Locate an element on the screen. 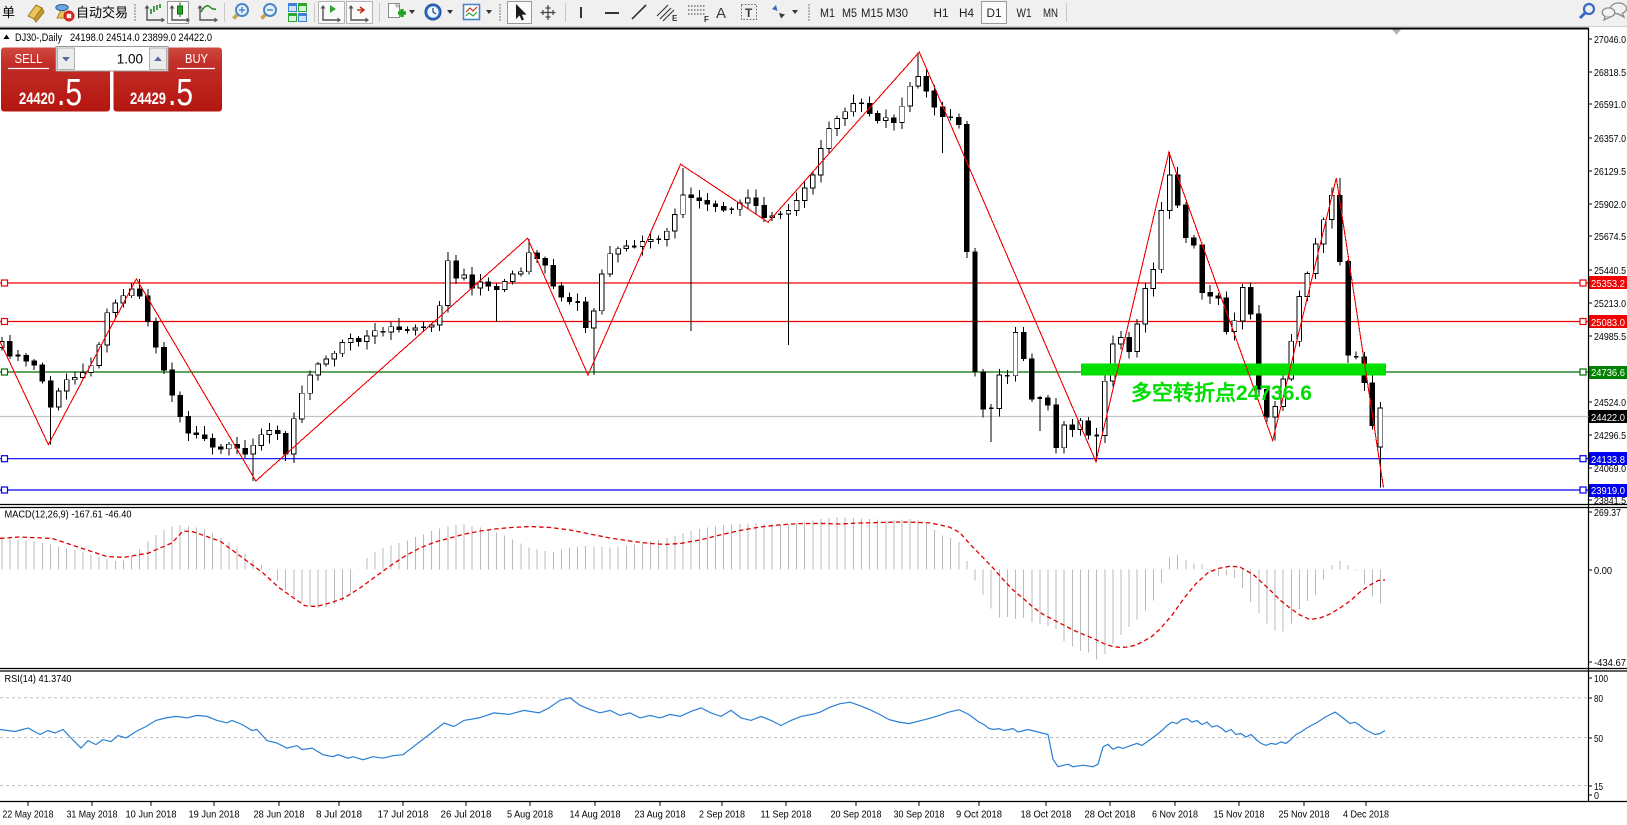  svg-text: 20 Sep 2018 is located at coordinates (856, 815).